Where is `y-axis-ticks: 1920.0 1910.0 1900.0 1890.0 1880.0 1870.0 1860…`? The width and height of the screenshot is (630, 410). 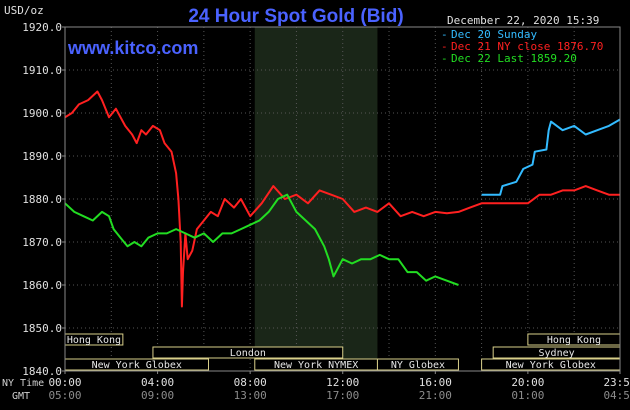
y-axis-ticks: 1920.0 1910.0 1900.0 1890.0 1880.0 1870.0 1860… is located at coordinates (43, 199).